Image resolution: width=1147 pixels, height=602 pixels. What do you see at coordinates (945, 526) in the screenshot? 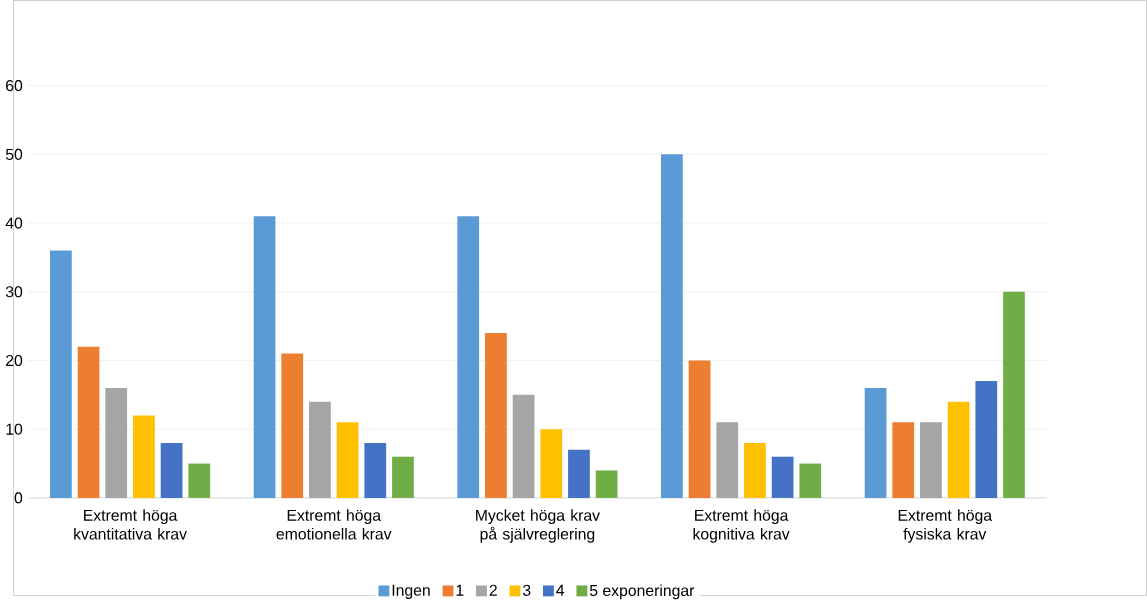
I see `x-tick-label: Extremt höga fysiska krav` at bounding box center [945, 526].